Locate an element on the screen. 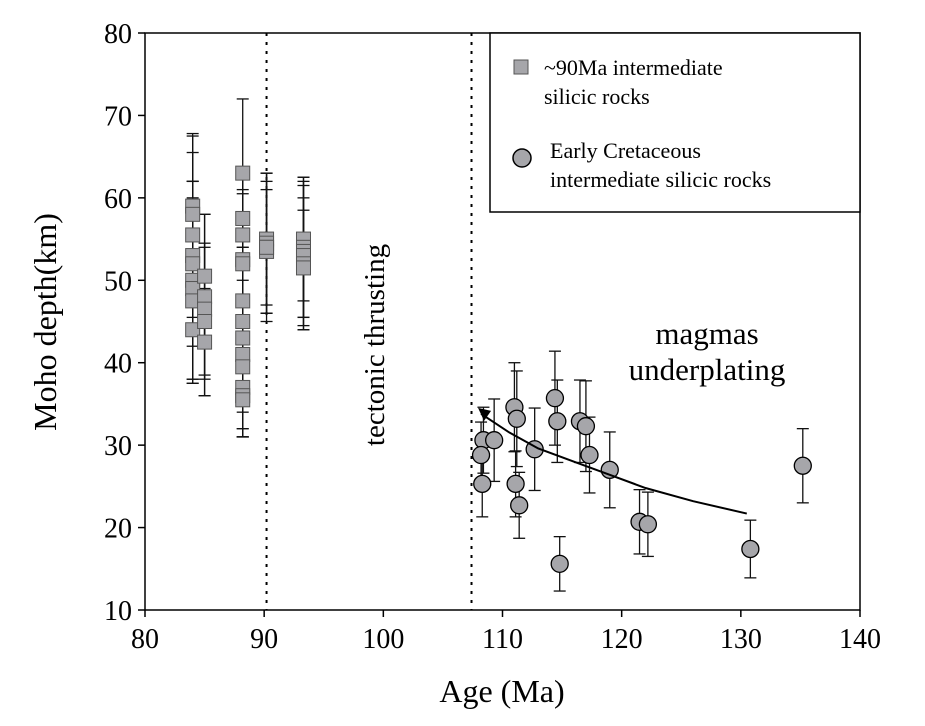 Image resolution: width=925 pixels, height=726 pixels. x-axis-label: Age (Ma) is located at coordinates (501, 691).